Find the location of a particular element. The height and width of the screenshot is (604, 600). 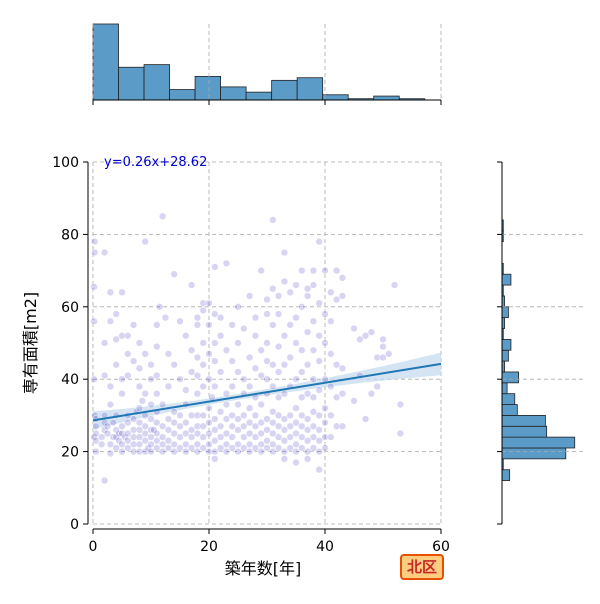

x-axis-label: 築年数[年] is located at coordinates (263, 568).